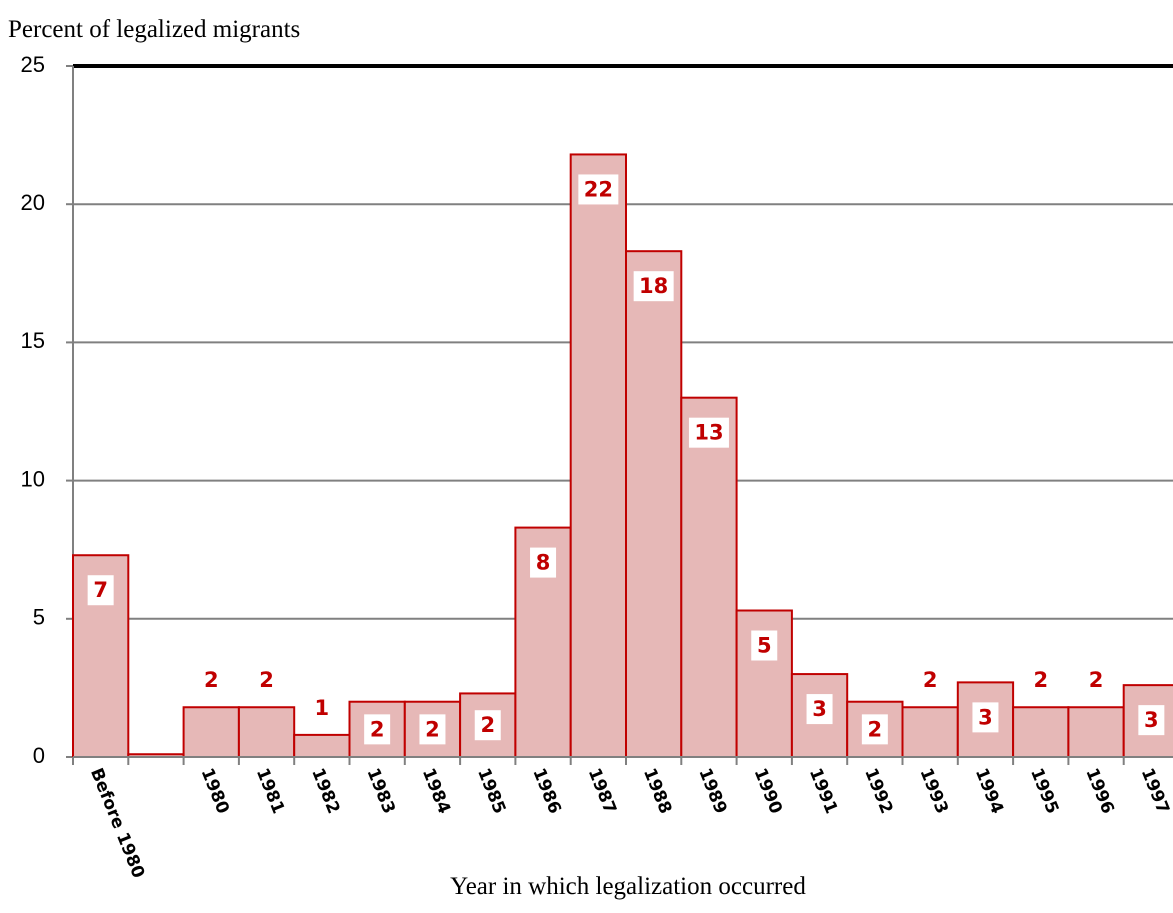  What do you see at coordinates (381, 790) in the screenshot?
I see `x-tick-label: 1983` at bounding box center [381, 790].